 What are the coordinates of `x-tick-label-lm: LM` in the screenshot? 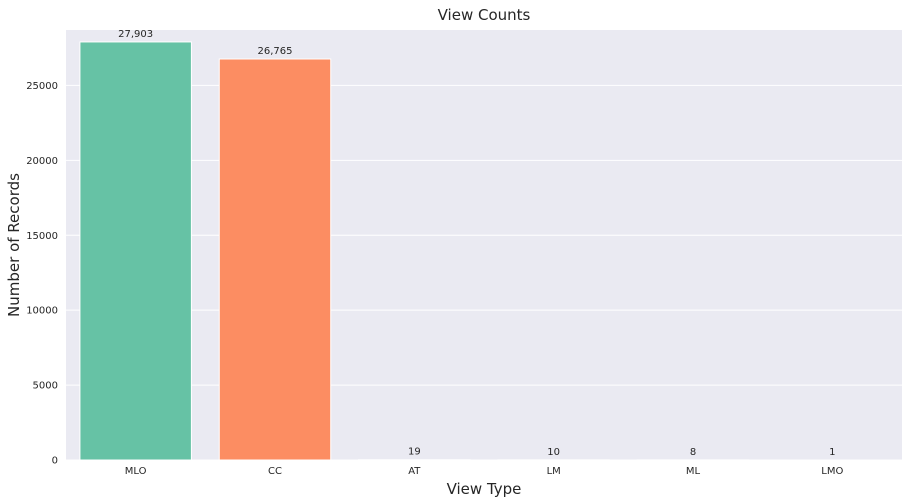 It's located at (554, 471).